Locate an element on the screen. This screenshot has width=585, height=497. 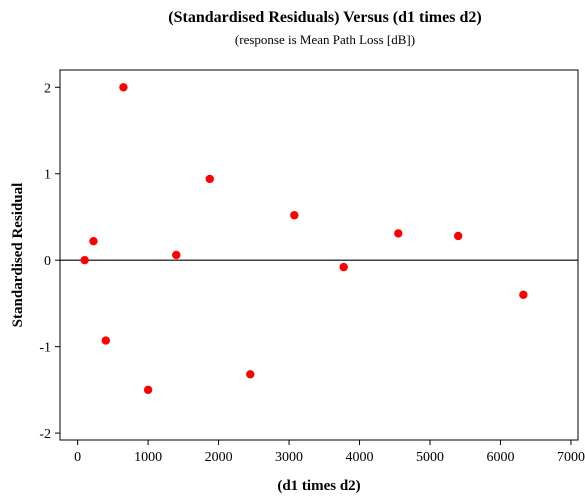
x-tick-label: 2000 is located at coordinates (219, 457).